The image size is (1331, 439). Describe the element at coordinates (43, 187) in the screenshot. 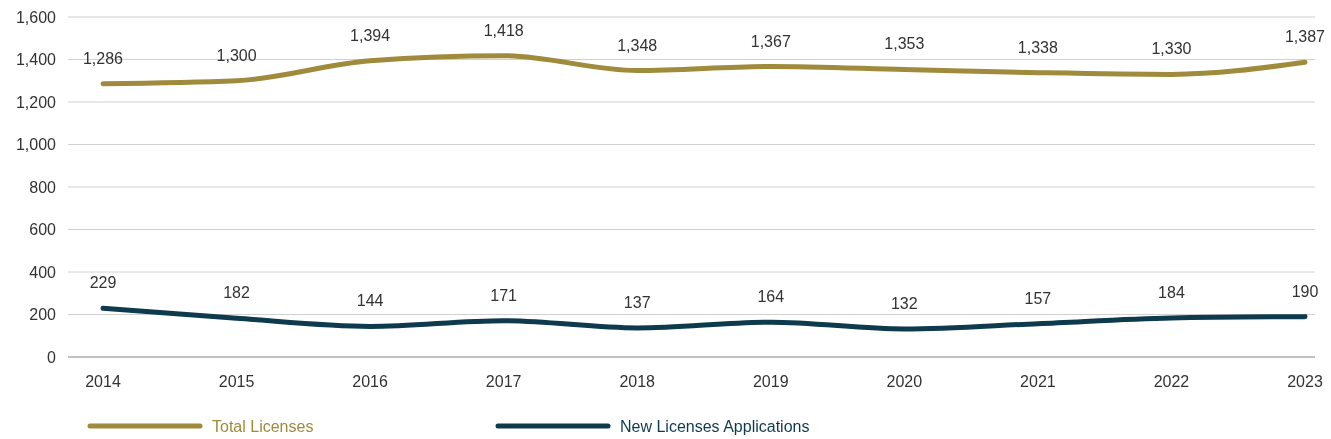

I see `y-tick-label: 800` at that location.